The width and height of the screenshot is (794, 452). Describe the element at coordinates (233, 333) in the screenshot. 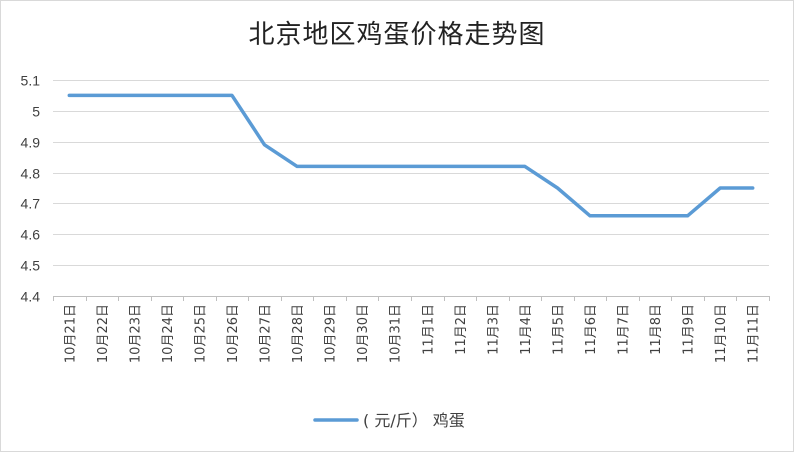

I see `x-tick-label: 10月26日` at that location.